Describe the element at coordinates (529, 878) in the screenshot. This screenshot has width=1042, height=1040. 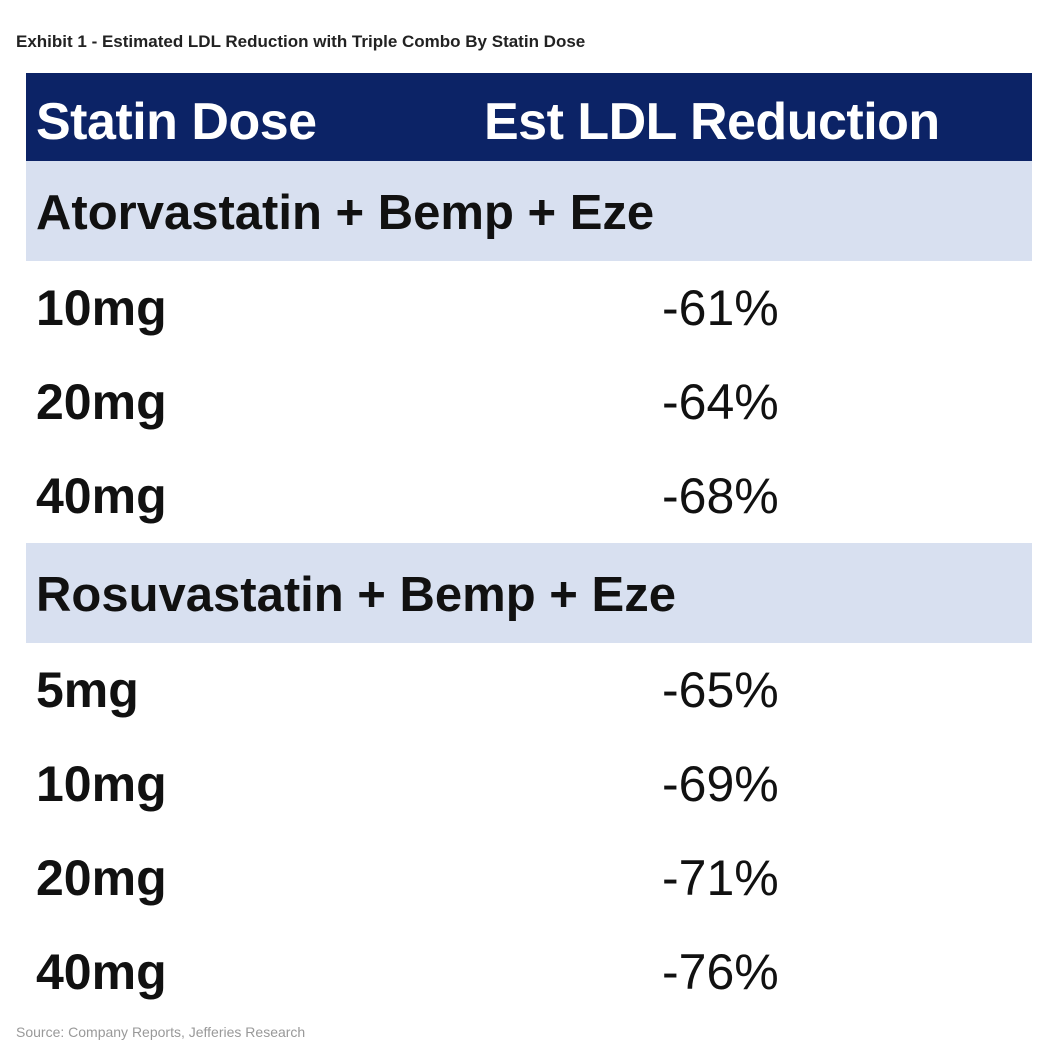
I see `table-row: 20mg -71%` at that location.